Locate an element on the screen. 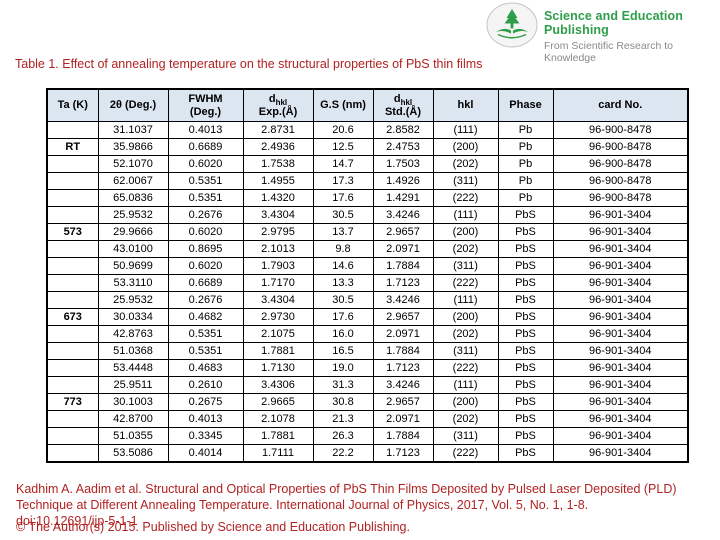 The image size is (720, 540). cell-two_theta: 53.3110 is located at coordinates (133, 283).